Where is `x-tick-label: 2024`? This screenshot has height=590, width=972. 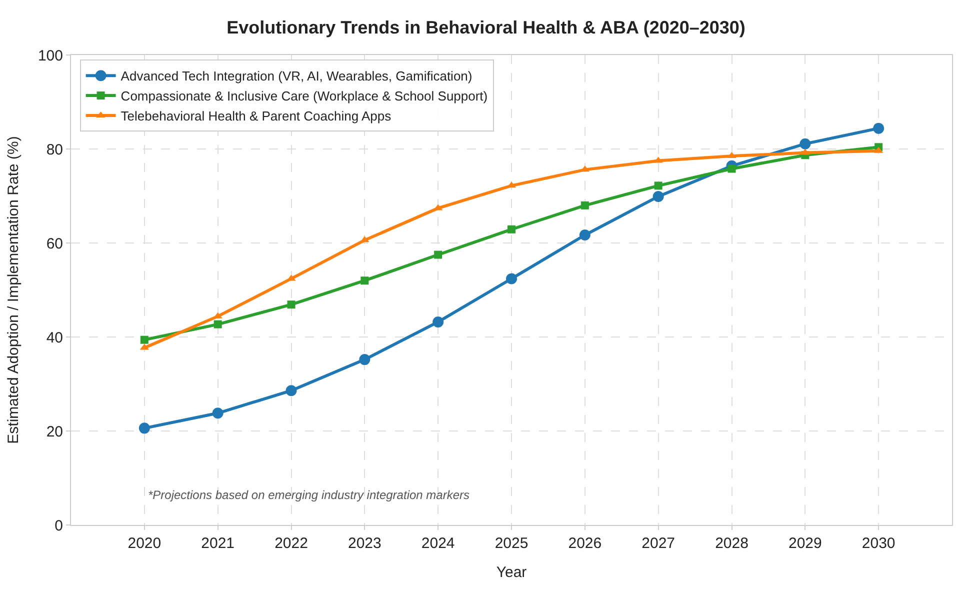
x-tick-label: 2024 is located at coordinates (438, 543).